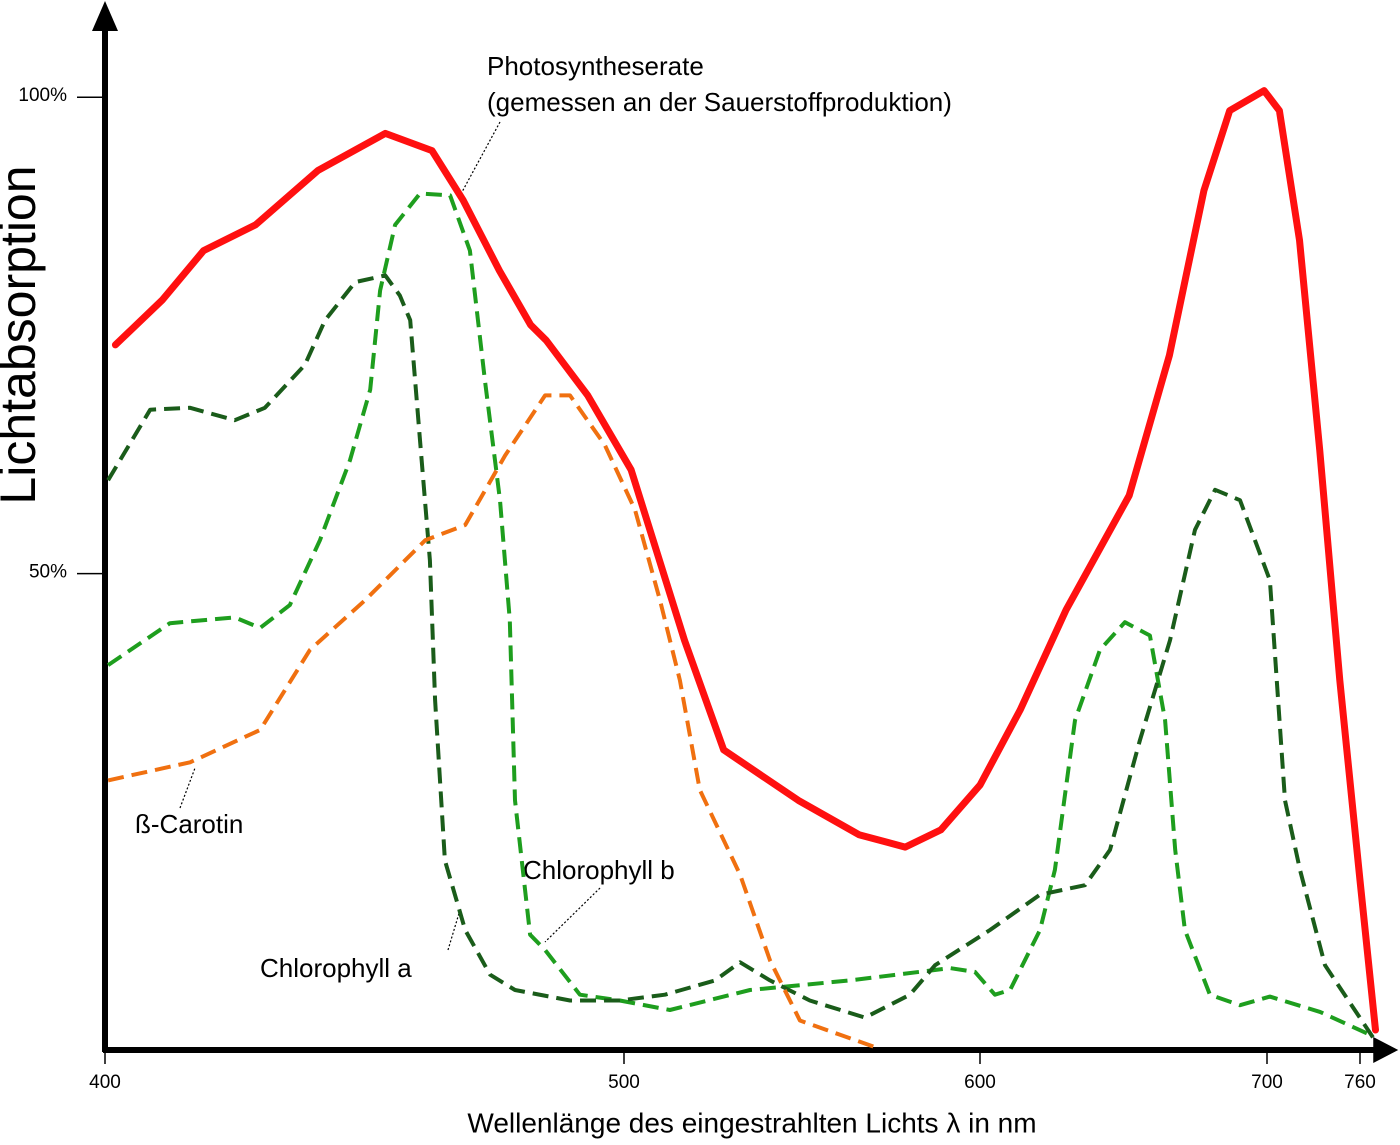 The width and height of the screenshot is (1400, 1145). What do you see at coordinates (1360, 1082) in the screenshot?
I see `x-tick-label: 760` at bounding box center [1360, 1082].